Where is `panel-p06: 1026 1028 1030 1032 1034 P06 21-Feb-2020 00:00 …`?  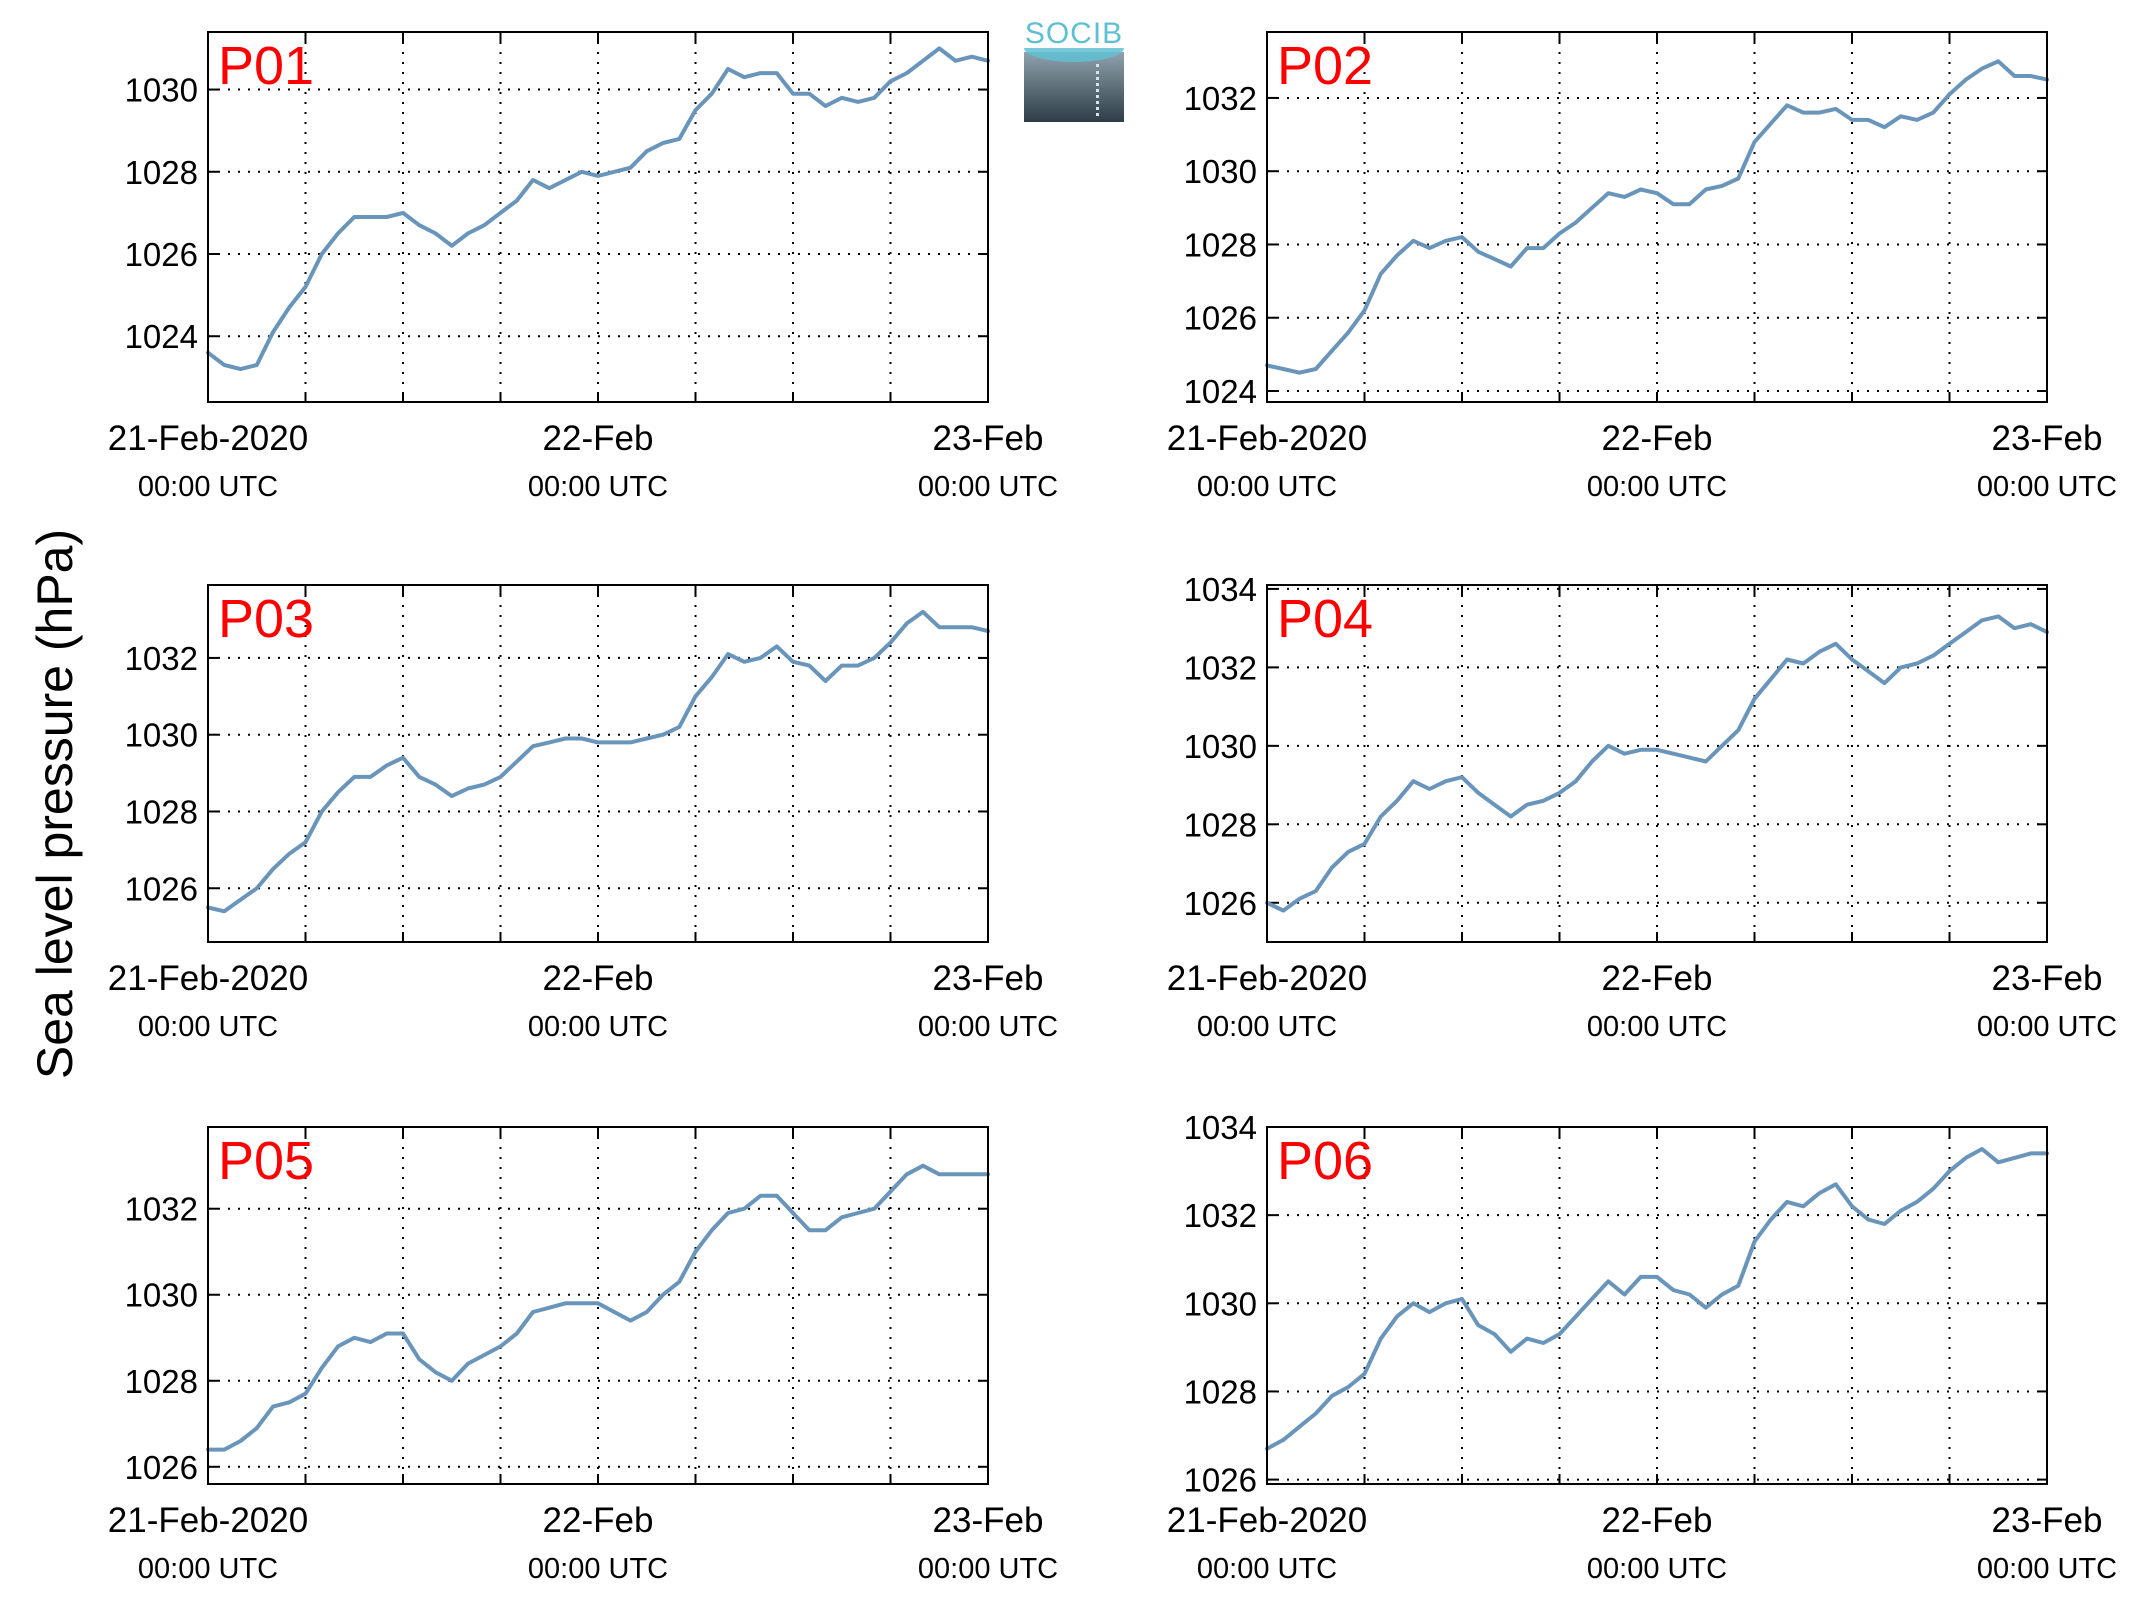 panel-p06: 1026 1028 1030 1032 1034 P06 21-Feb-2020 00:00 … is located at coordinates (1642, 1347).